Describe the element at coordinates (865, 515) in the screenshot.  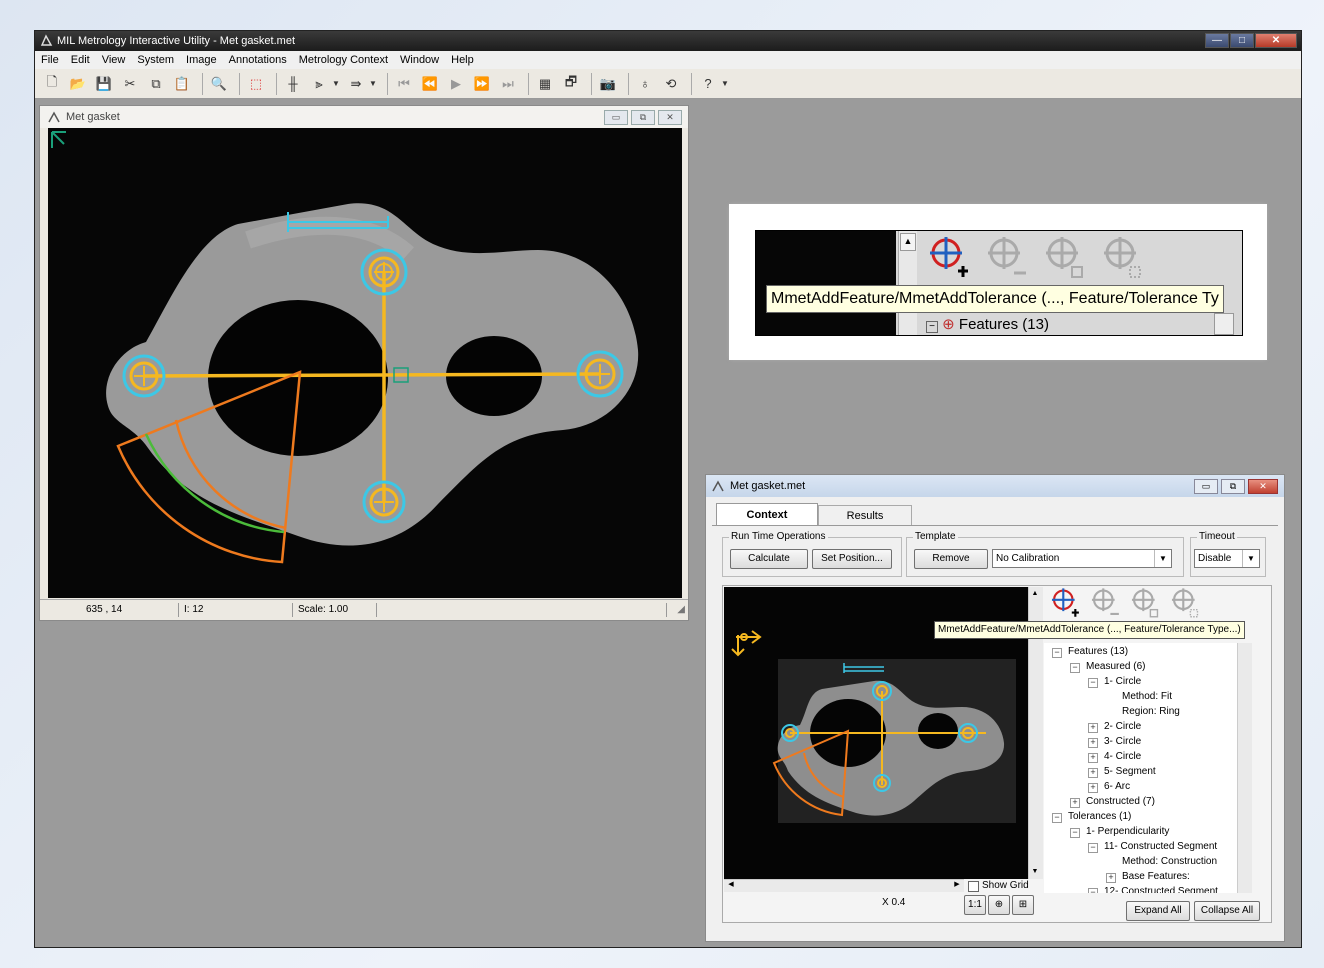
I see `tab-results: Results` at that location.